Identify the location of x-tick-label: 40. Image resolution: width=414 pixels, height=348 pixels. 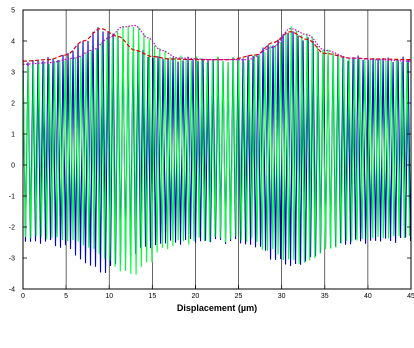
(368, 296).